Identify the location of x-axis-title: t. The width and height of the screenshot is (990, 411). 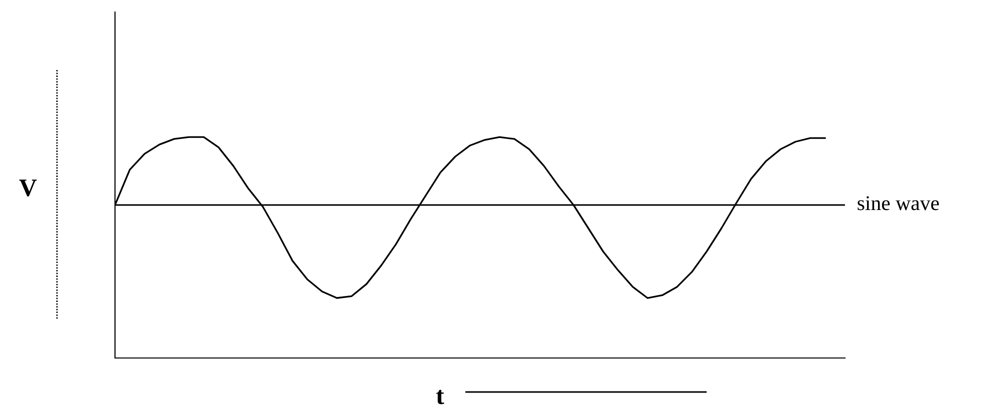
(440, 397).